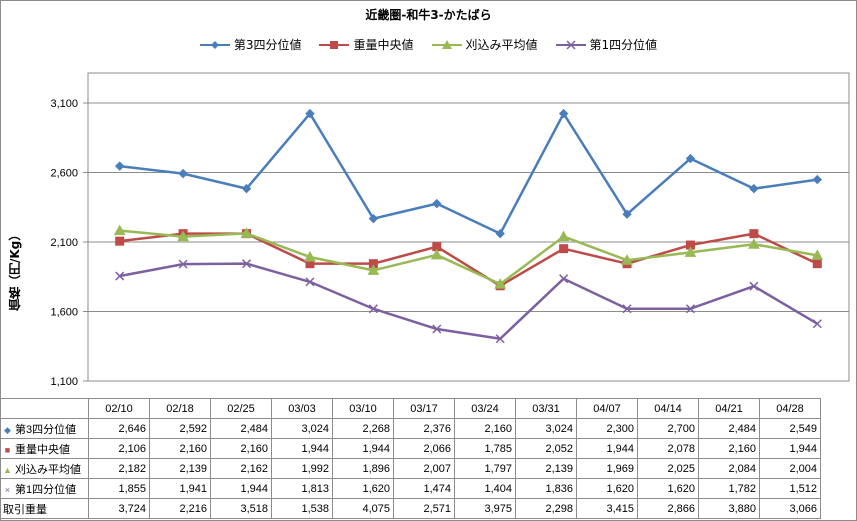 The height and width of the screenshot is (521, 857). Describe the element at coordinates (64, 382) in the screenshot. I see `y-tick-label: 1,100` at that location.